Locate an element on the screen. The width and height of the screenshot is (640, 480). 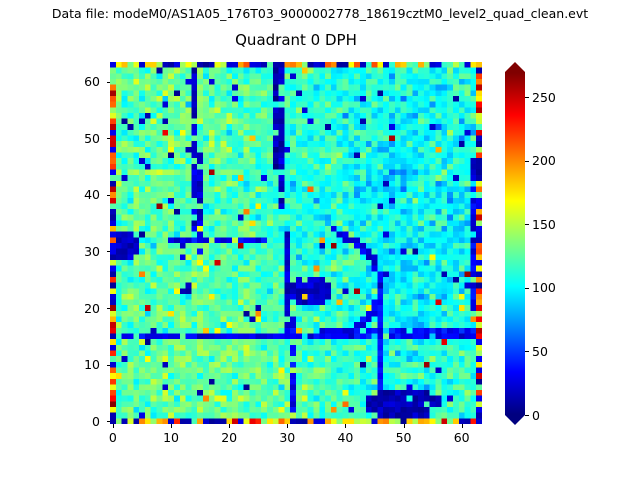
y-tick-label: 60 is located at coordinates (92, 82).